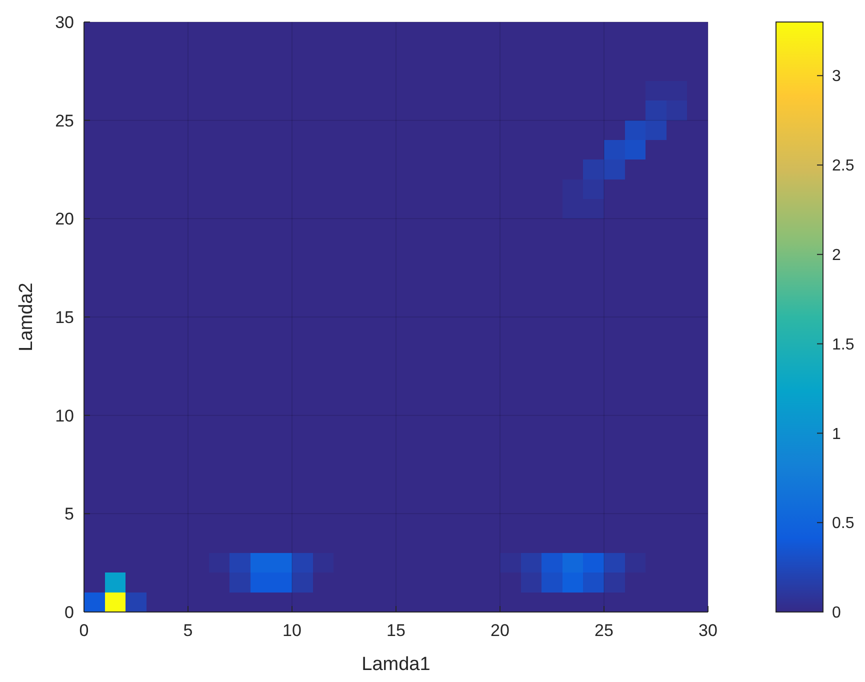 Image resolution: width=865 pixels, height=682 pixels. Describe the element at coordinates (396, 664) in the screenshot. I see `x-axis-title: Lamda1` at that location.